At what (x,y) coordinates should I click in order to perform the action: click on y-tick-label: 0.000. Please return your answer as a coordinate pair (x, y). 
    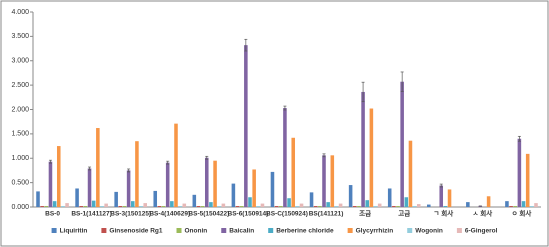
    Looking at the image, I should click on (20, 207).